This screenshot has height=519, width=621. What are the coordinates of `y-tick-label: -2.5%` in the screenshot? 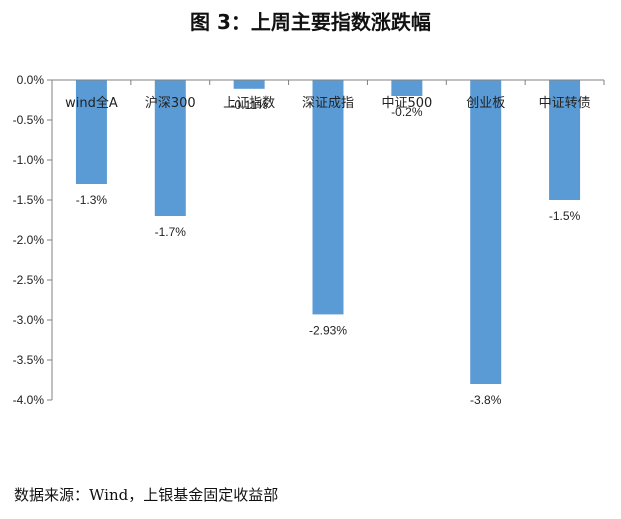 It's located at (29, 280).